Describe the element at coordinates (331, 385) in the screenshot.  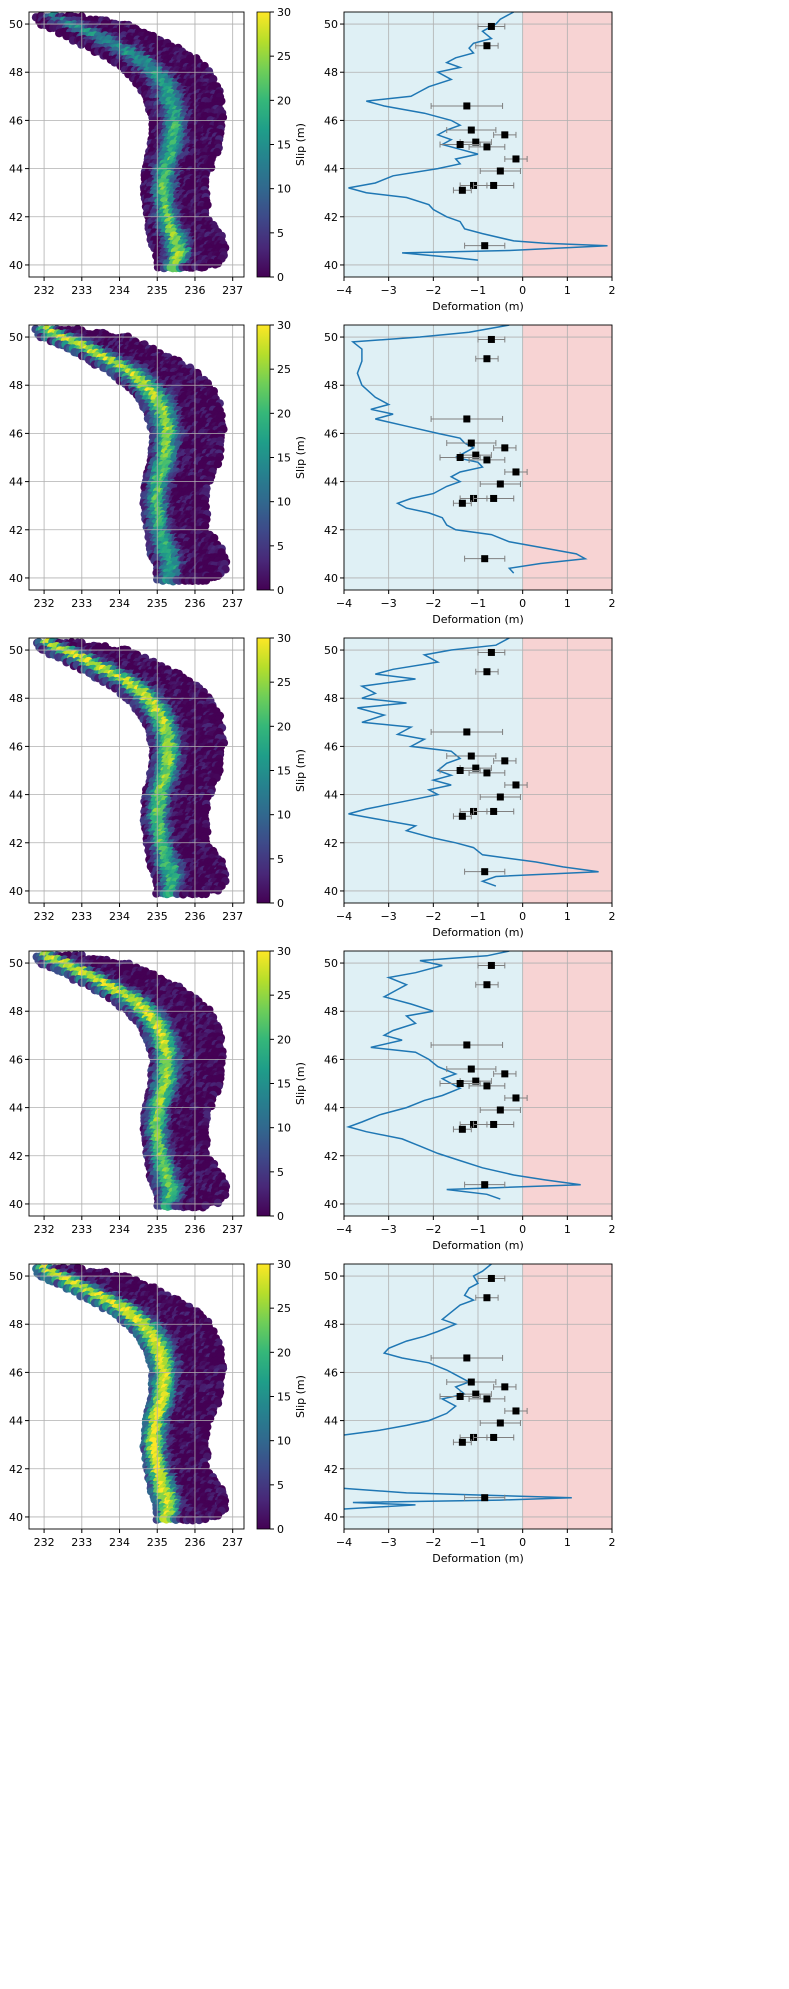
I see `profile-tick-label-y: 48` at that location.